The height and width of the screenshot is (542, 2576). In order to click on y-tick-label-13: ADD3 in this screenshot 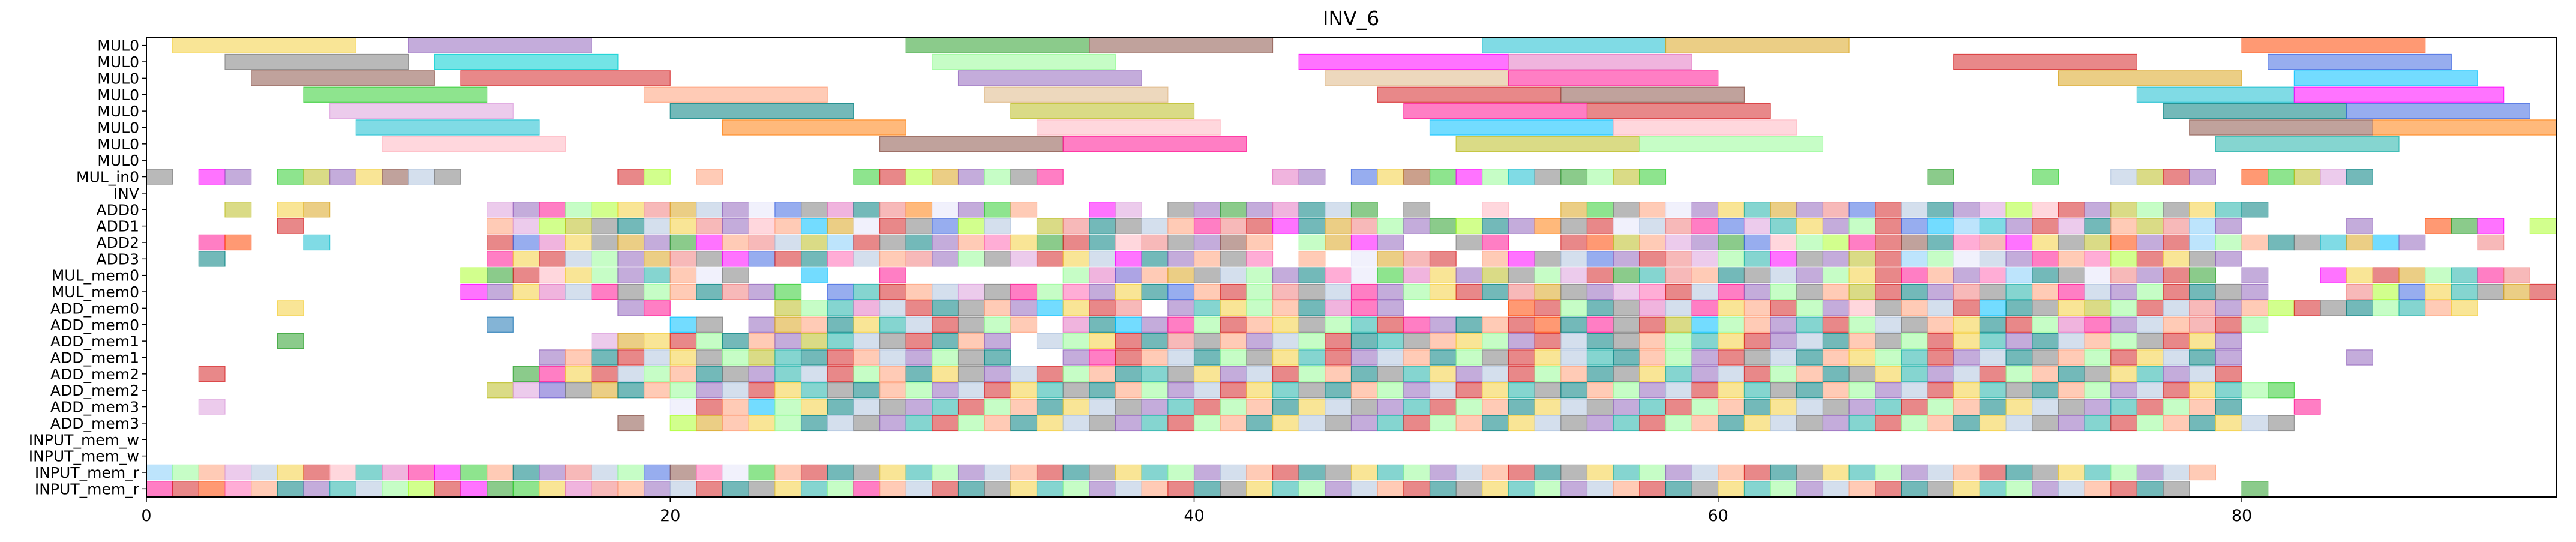, I will do `click(118, 259)`.